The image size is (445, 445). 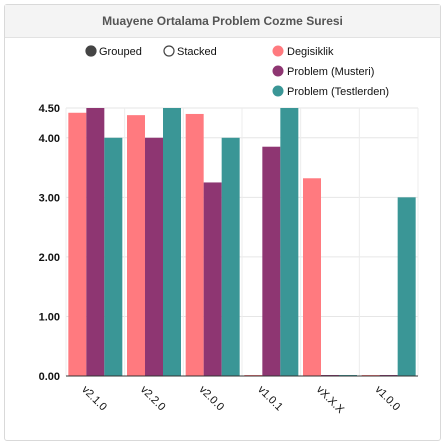 I want to click on y-tick-label: 4.50, so click(x=49, y=109).